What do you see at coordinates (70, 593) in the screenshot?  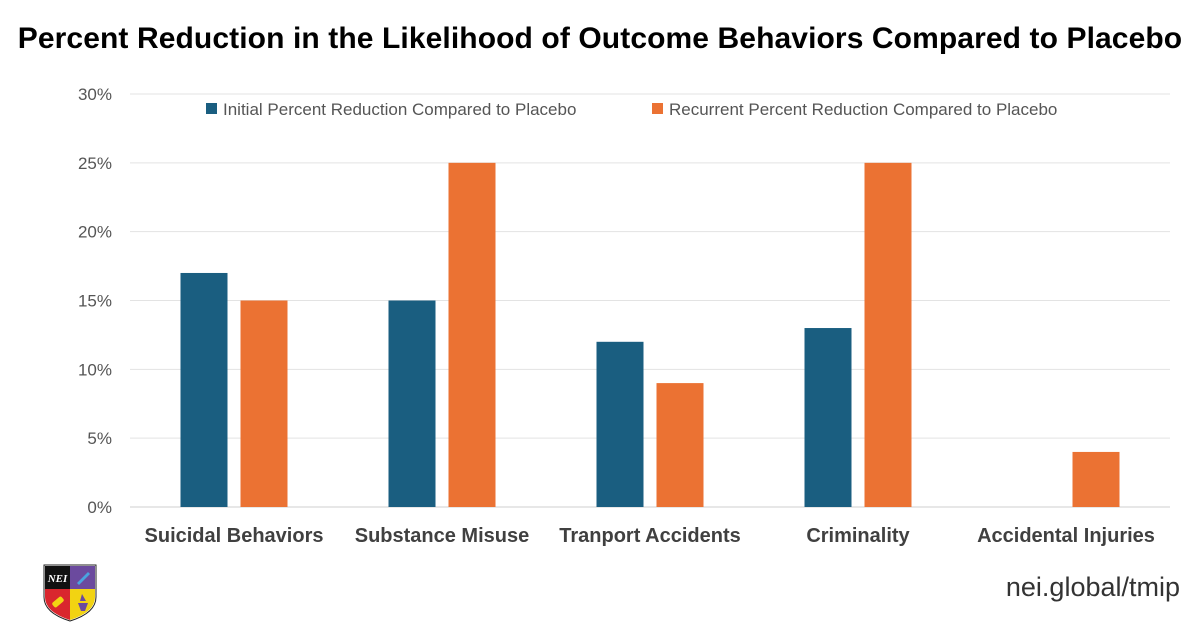 I see `nei-logo: NEI` at bounding box center [70, 593].